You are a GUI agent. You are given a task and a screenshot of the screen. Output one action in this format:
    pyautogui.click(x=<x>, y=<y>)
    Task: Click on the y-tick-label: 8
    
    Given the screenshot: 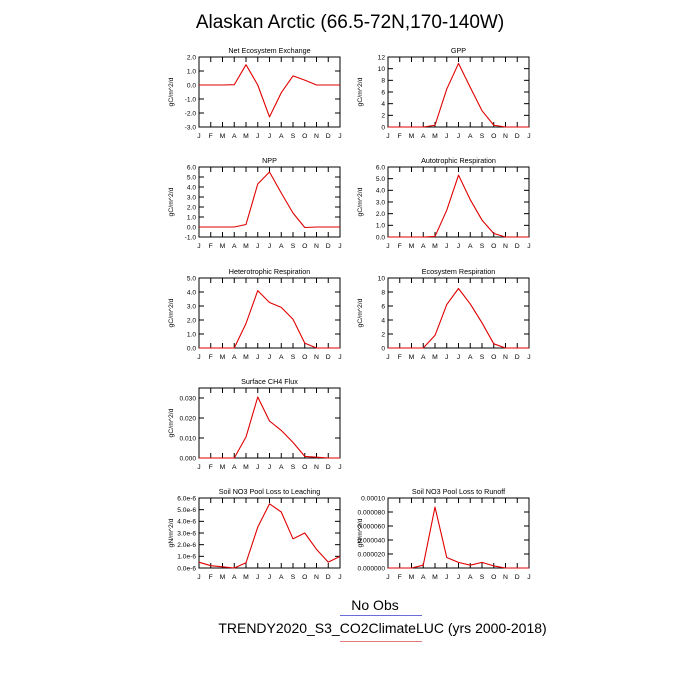 What is the action you would take?
    pyautogui.click(x=383, y=81)
    